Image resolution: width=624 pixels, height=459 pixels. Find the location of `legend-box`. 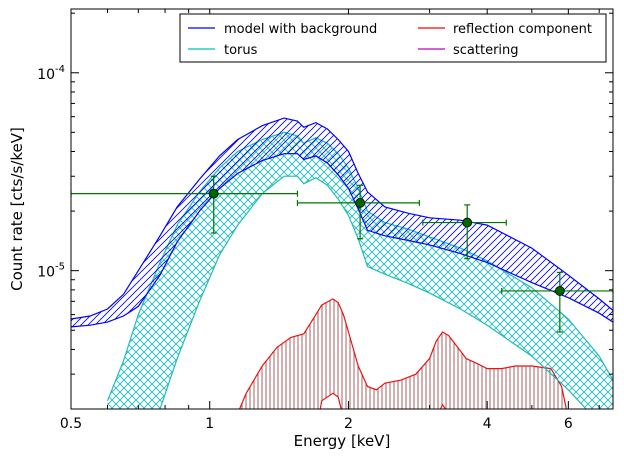

legend-box is located at coordinates (393, 38).